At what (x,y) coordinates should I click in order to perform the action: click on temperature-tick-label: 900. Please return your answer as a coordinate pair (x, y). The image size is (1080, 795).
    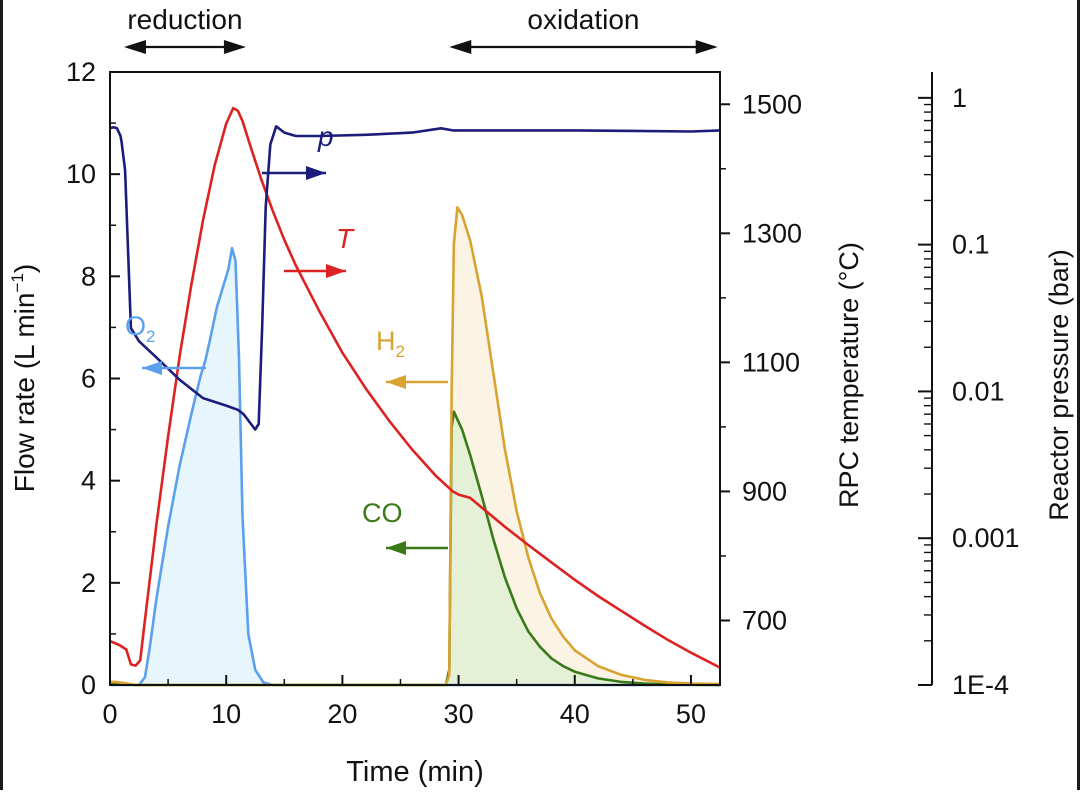
    Looking at the image, I should click on (764, 491).